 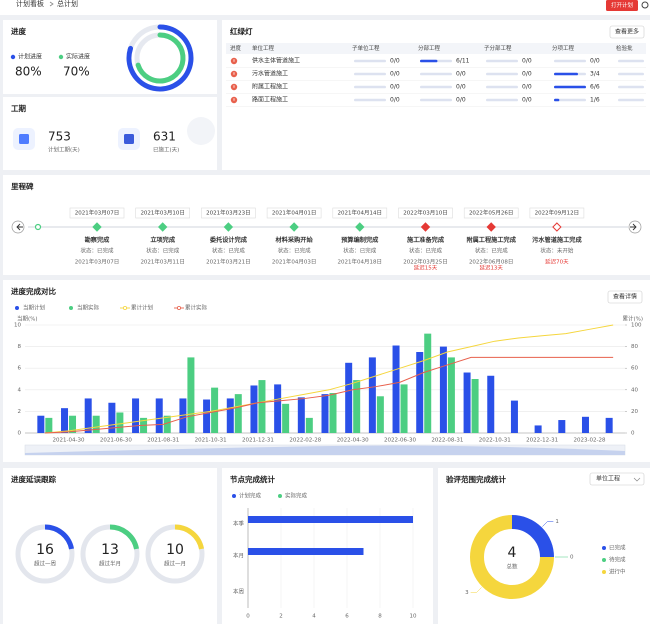 What do you see at coordinates (325, 7) in the screenshot?
I see `top-bar-bg` at bounding box center [325, 7].